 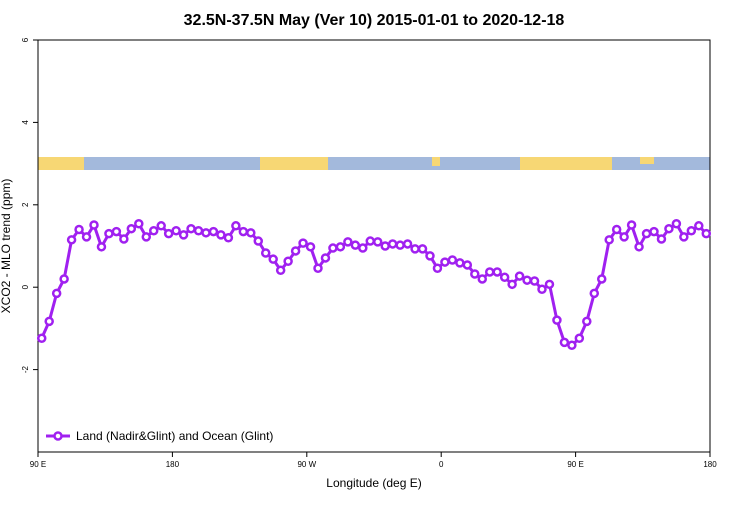 What do you see at coordinates (25, 204) in the screenshot?
I see `y-tick-label: 2` at bounding box center [25, 204].